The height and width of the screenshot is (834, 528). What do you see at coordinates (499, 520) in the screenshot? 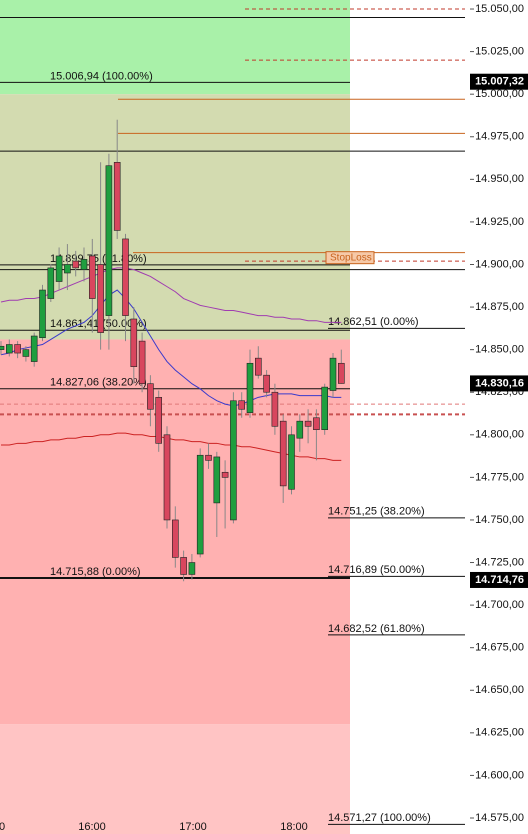
I see `y-tick-label: 14.750,00` at bounding box center [499, 520].